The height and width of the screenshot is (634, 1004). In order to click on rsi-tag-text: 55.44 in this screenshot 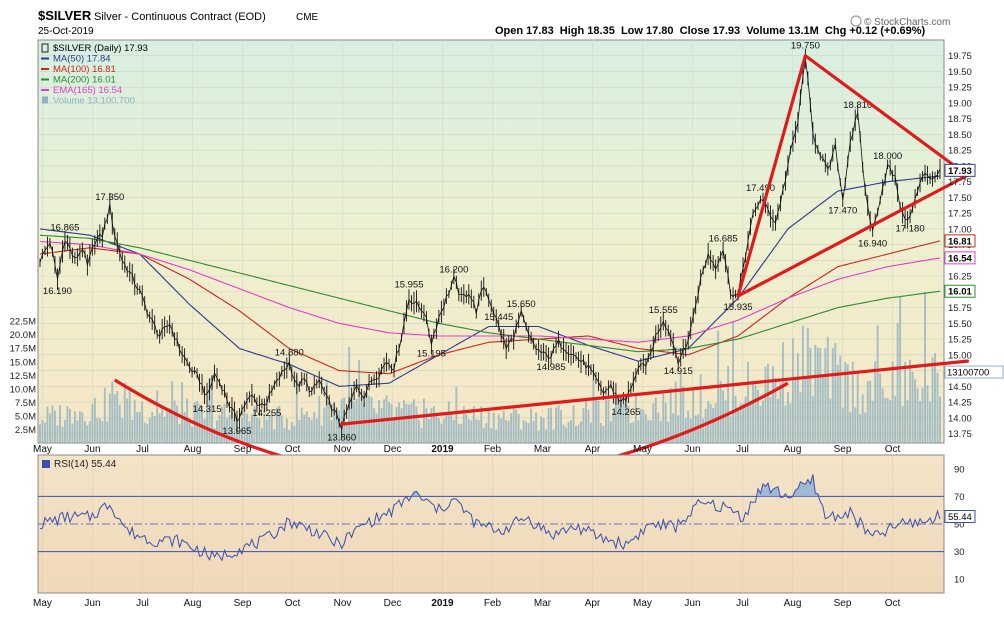, I will do `click(960, 517)`.